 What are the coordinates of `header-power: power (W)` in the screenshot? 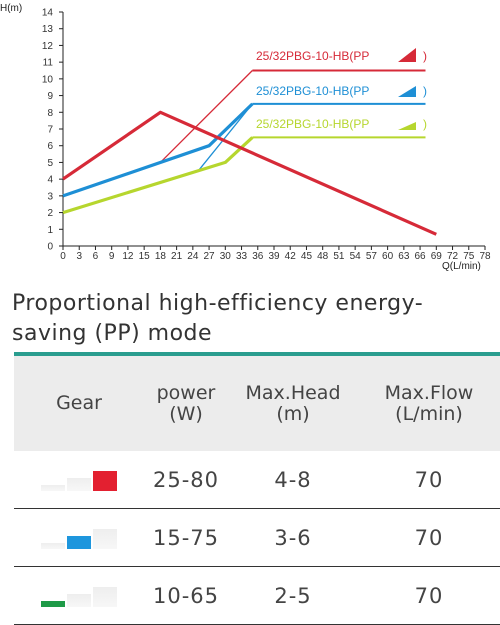 It's located at (186, 403).